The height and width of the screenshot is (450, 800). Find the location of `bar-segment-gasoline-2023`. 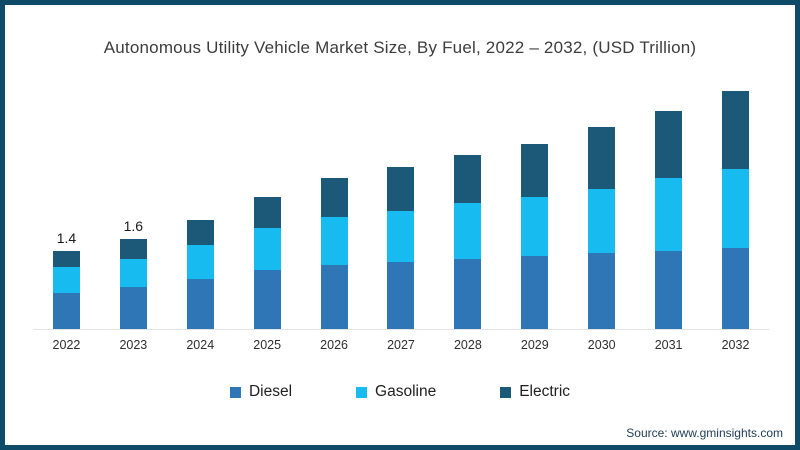

bar-segment-gasoline-2023 is located at coordinates (133, 273).